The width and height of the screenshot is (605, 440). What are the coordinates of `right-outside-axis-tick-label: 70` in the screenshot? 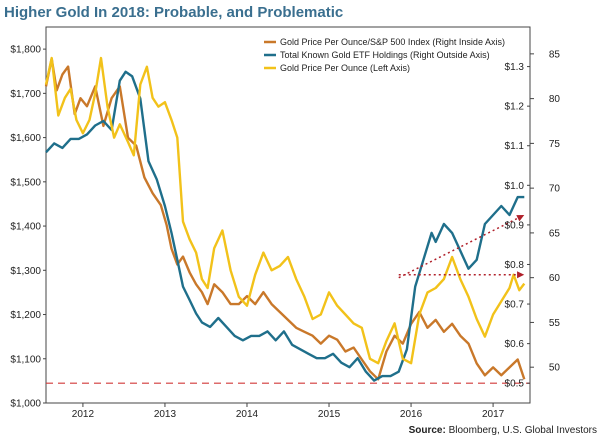 It's located at (555, 189).